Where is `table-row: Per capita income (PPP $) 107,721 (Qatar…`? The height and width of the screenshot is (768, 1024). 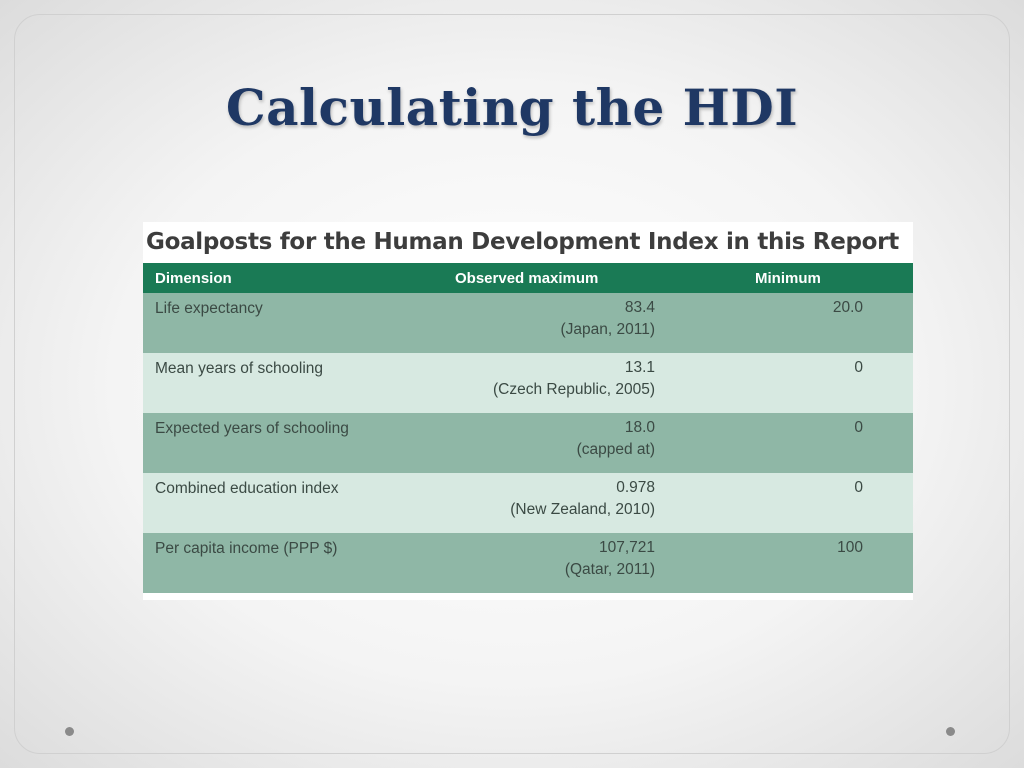
table-row: Per capita income (PPP $) 107,721 (Qatar… is located at coordinates (528, 563).